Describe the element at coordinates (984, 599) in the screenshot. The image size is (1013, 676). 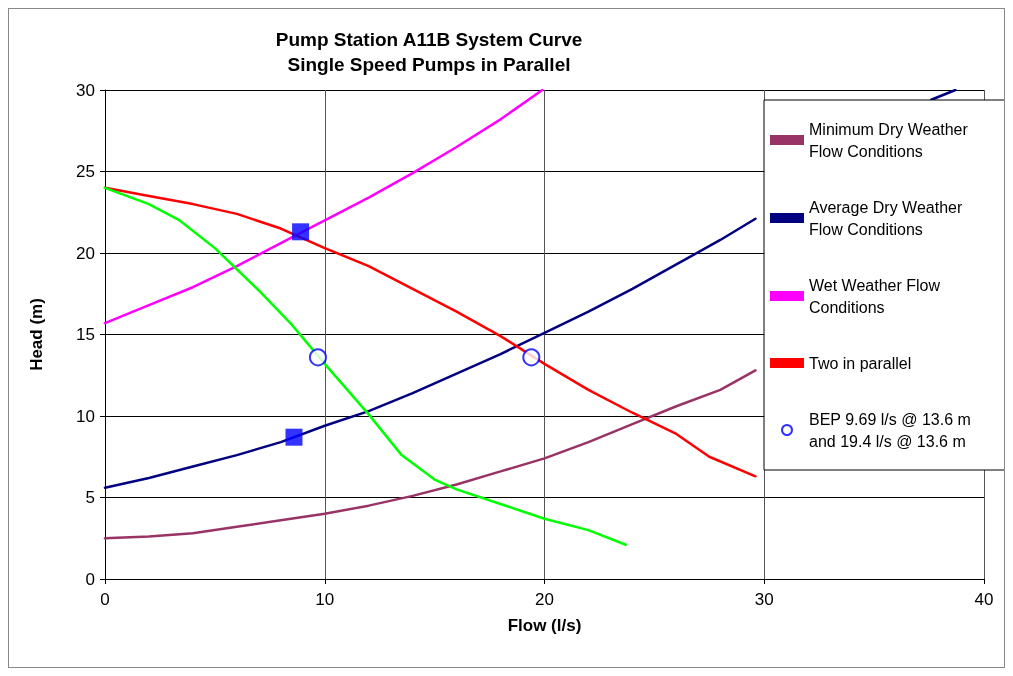
I see `x-tick-label: 40` at that location.